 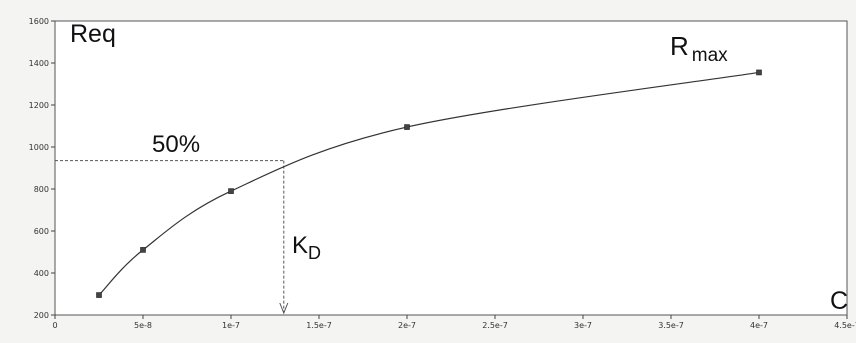 I want to click on kd-arrow-head, so click(x=284, y=308).